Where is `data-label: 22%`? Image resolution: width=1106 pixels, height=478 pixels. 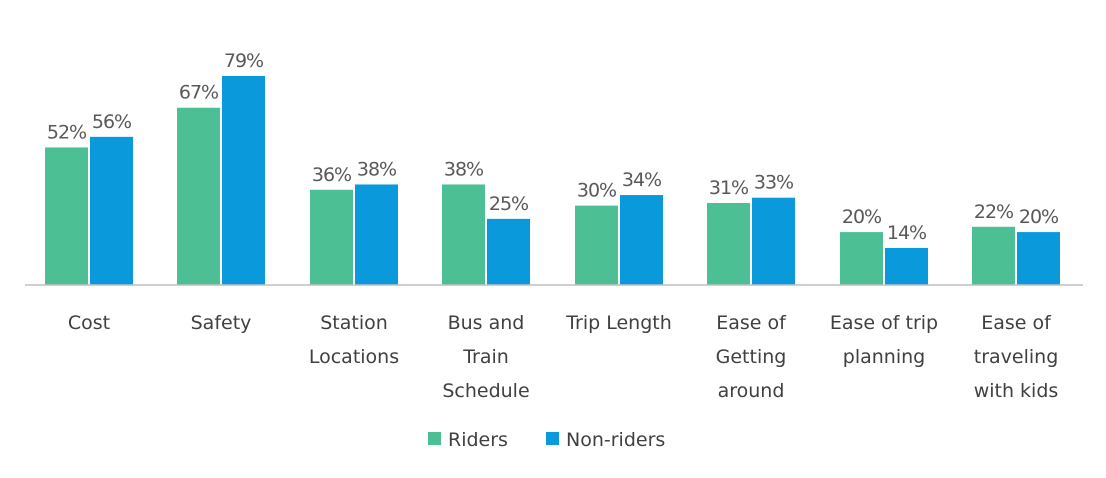
data-label: 22% is located at coordinates (993, 212).